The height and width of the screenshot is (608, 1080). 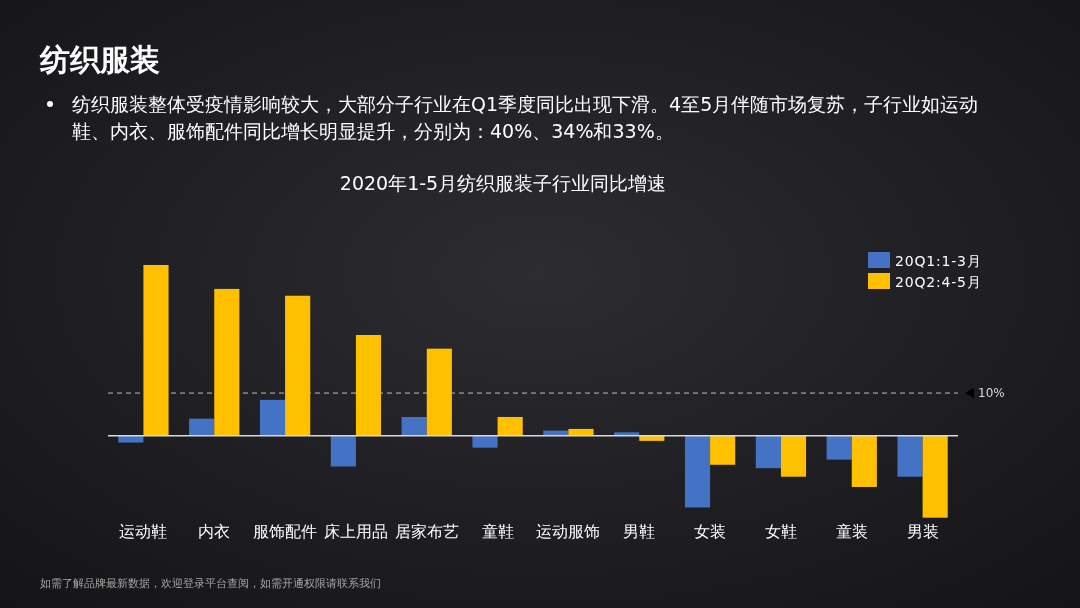 I want to click on x-tick-label: 运动鞋, so click(x=143, y=531).